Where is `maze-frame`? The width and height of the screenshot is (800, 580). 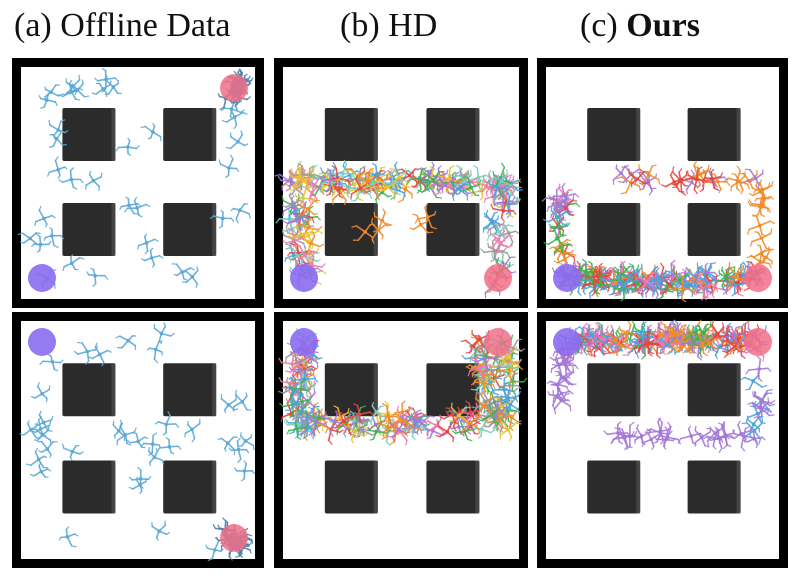 maze-frame is located at coordinates (138, 183).